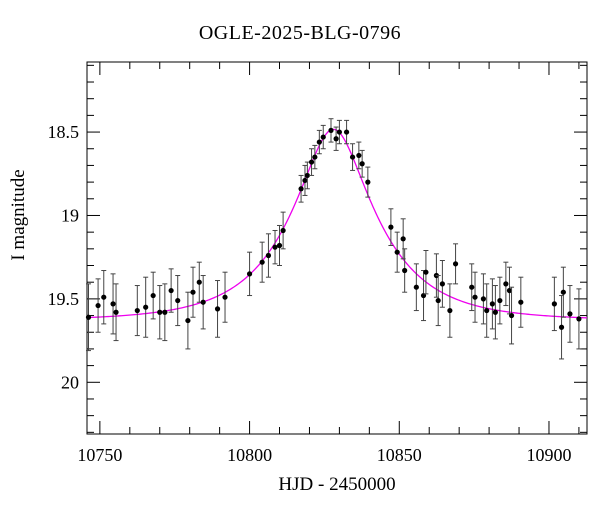 The width and height of the screenshot is (600, 512). Describe the element at coordinates (337, 484) in the screenshot. I see `x-axis-label: HJD - 2450000` at that location.